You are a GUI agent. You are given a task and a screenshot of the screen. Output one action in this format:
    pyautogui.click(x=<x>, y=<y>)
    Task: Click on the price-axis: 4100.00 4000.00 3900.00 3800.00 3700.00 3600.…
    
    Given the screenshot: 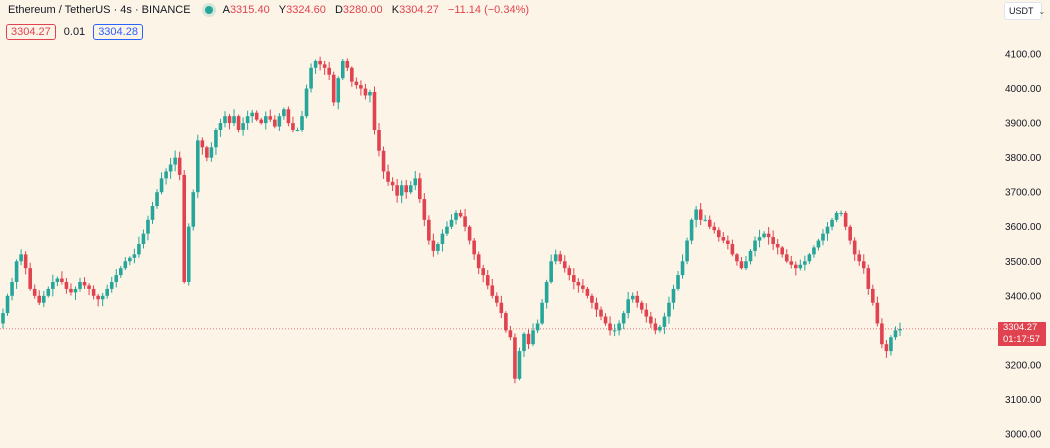 What is the action you would take?
    pyautogui.click(x=1023, y=245)
    